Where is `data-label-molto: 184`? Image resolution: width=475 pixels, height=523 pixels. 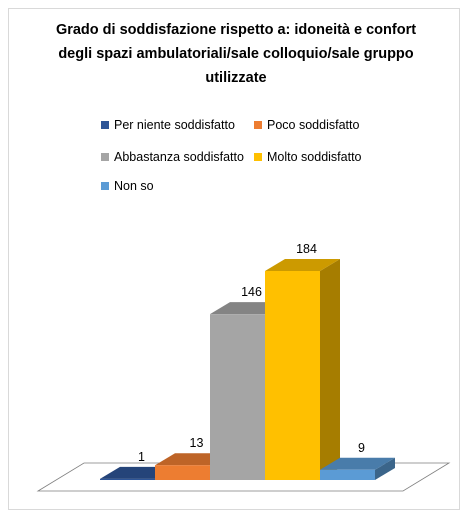 data-label-molto: 184 is located at coordinates (306, 249).